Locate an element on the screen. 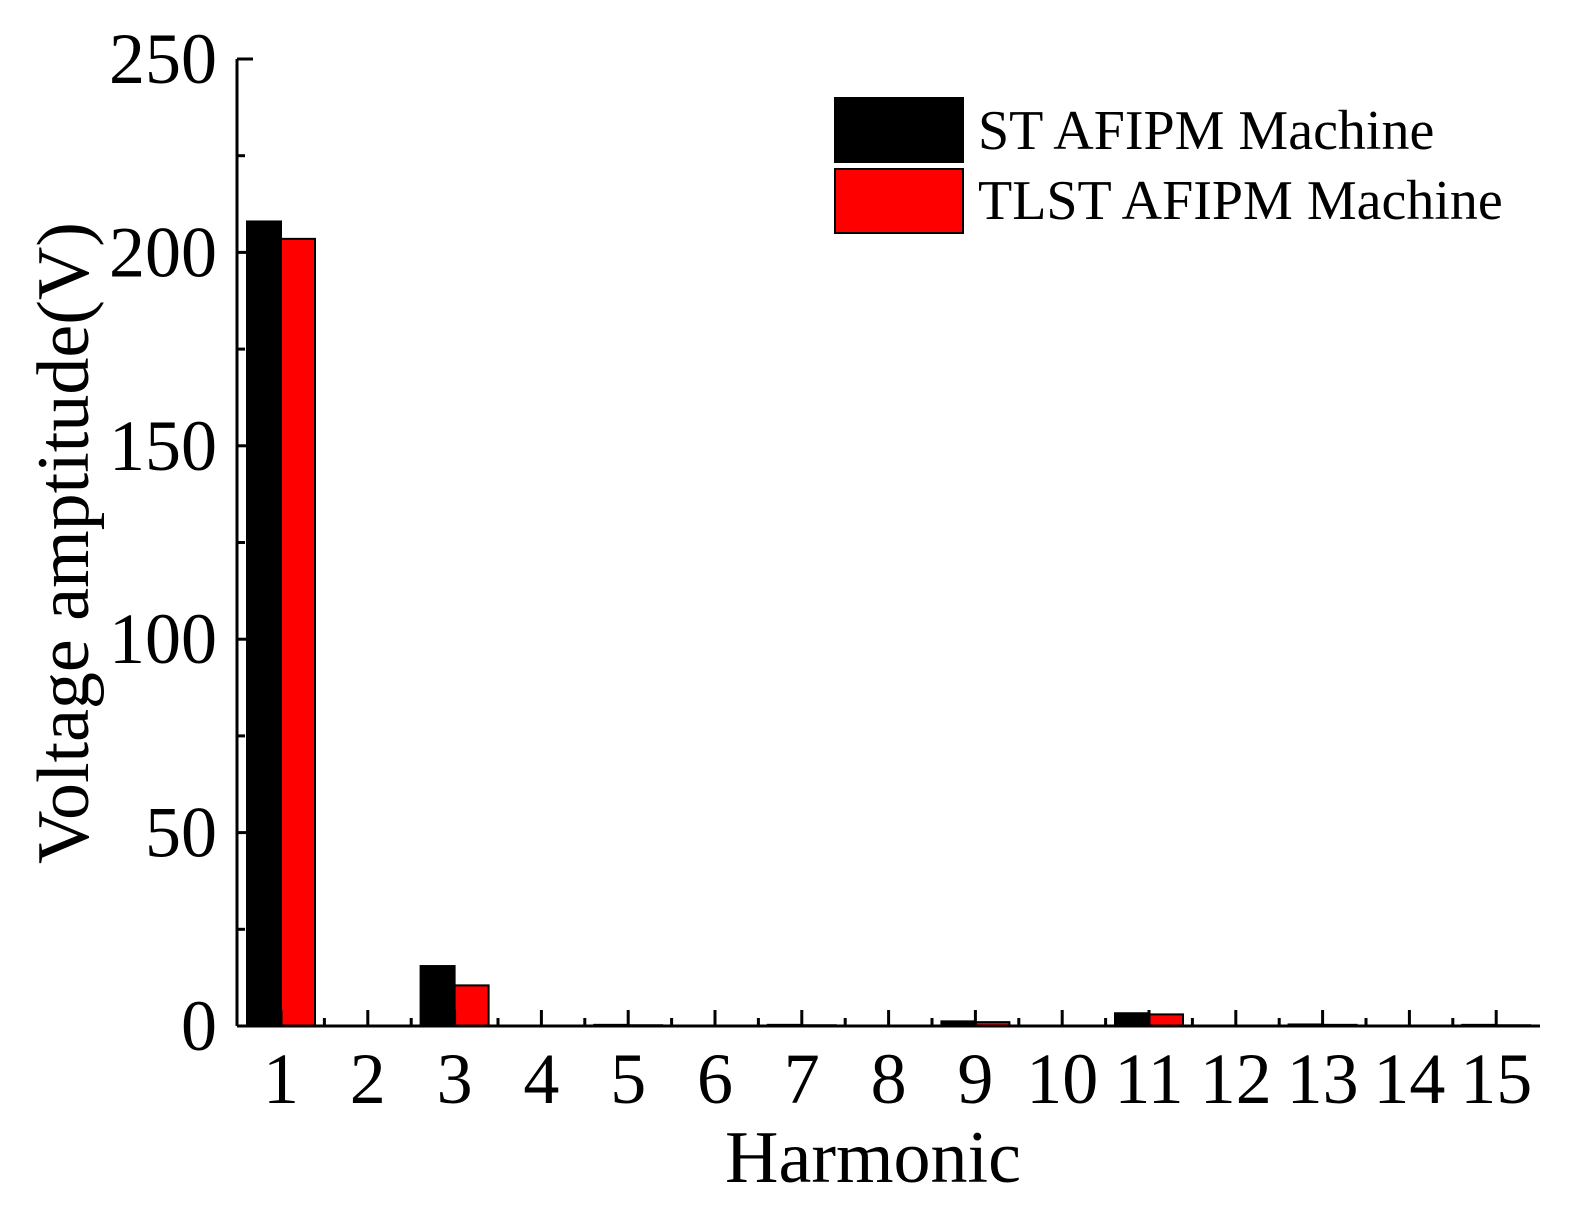 This screenshot has height=1214, width=1572. bar-tlst-h11 is located at coordinates (1166, 1020).